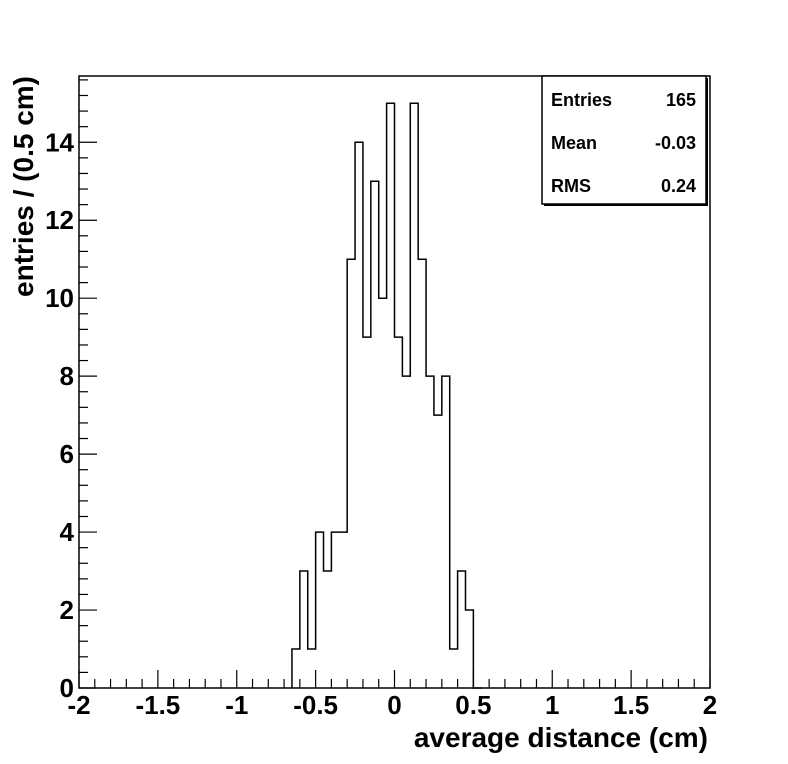 Image resolution: width=788 pixels, height=764 pixels. What do you see at coordinates (78, 705) in the screenshot?
I see `x-tick-label: -2` at bounding box center [78, 705].